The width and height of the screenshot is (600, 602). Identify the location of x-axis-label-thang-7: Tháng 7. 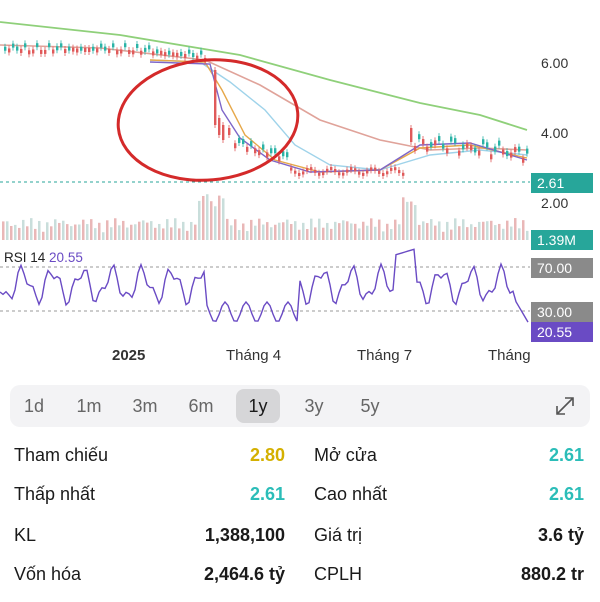
(385, 355).